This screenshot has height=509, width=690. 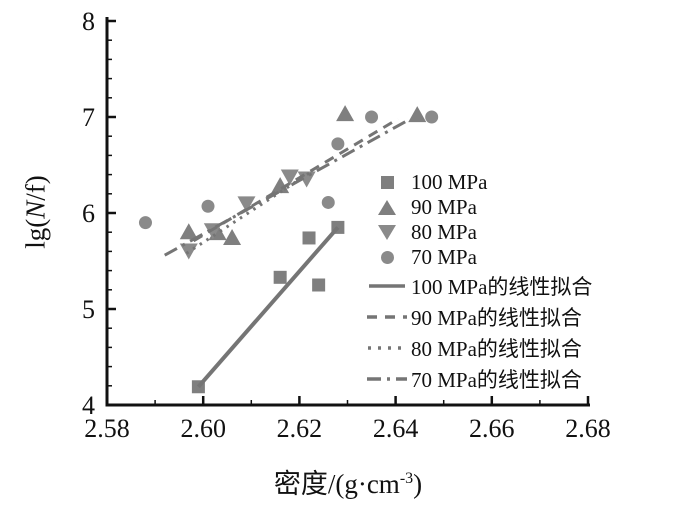 What do you see at coordinates (203, 428) in the screenshot?
I see `svg-text: 2.60` at bounding box center [203, 428].